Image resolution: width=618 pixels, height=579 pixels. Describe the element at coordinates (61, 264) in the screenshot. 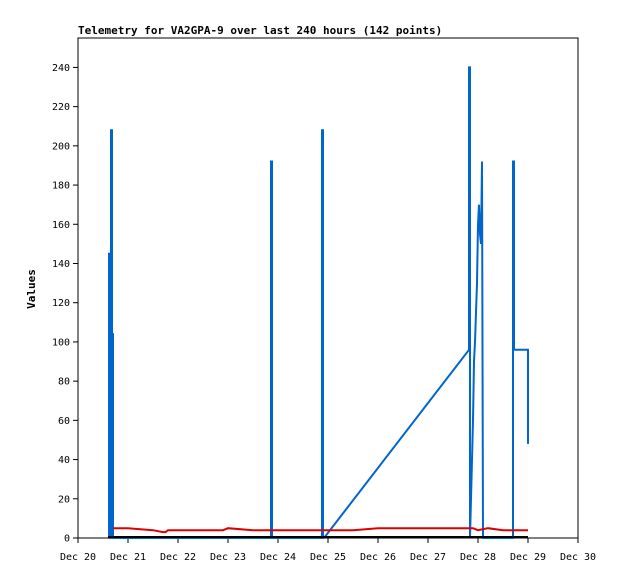

I see `y-tick-label: 140` at that location.